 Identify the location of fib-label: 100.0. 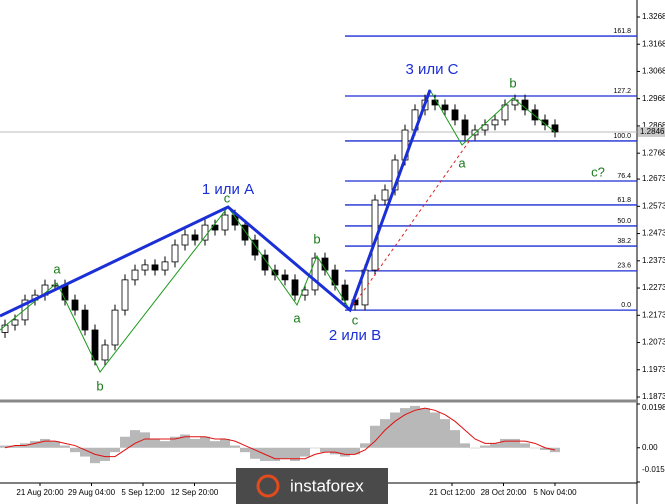
(622, 136).